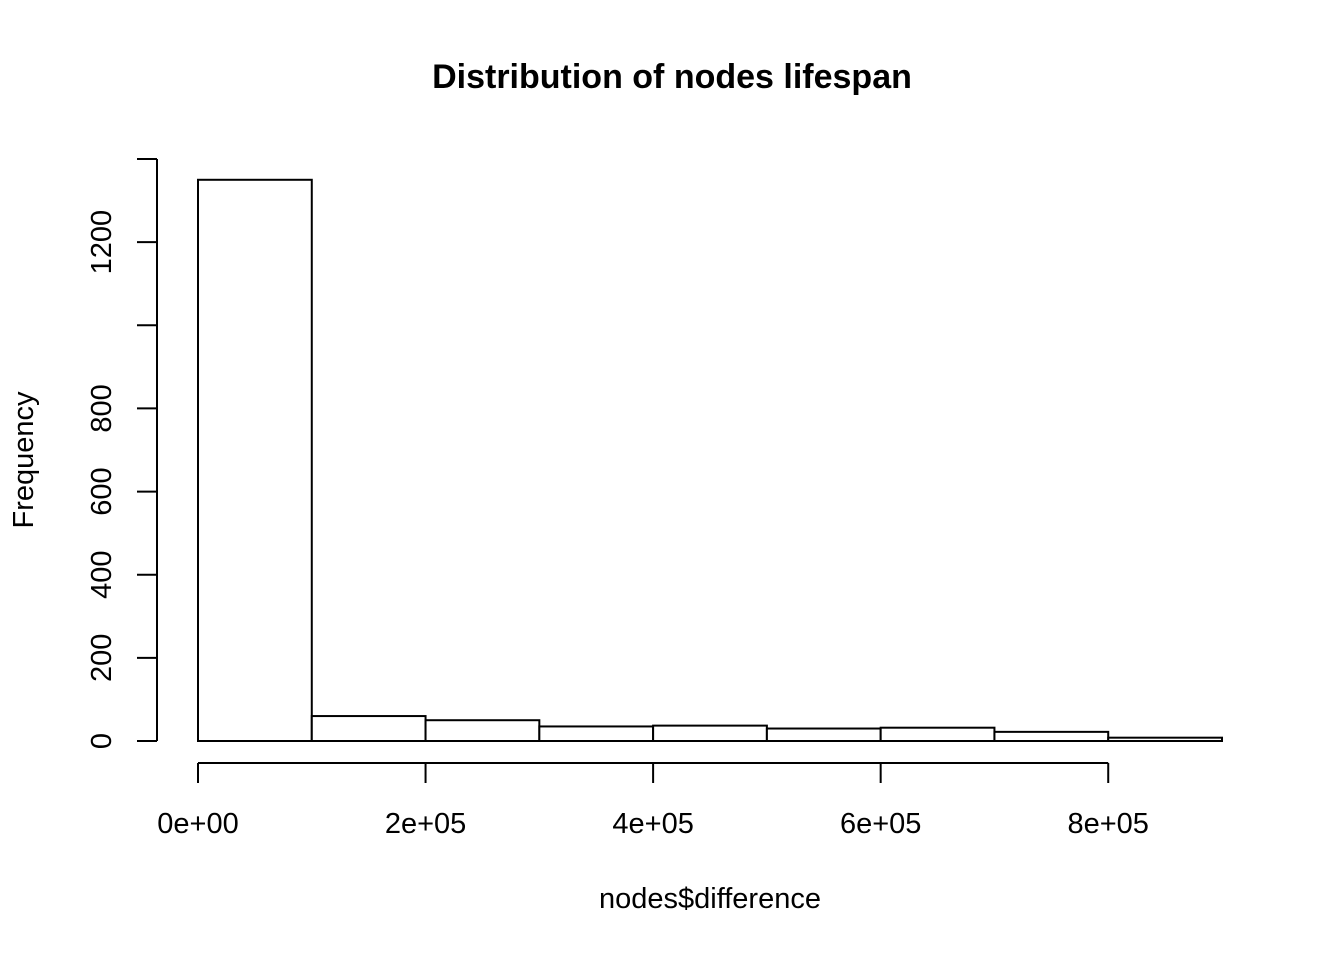 This screenshot has height=960, width=1344. Describe the element at coordinates (197, 824) in the screenshot. I see `x-tick-label: 0e+00` at that location.